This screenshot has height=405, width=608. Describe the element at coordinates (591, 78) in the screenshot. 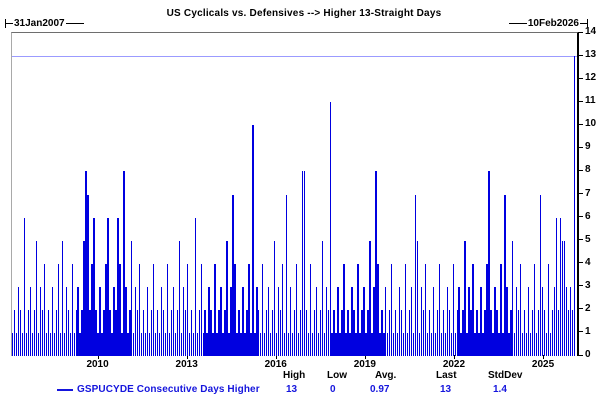

I see `y-tick-label: 12` at that location.